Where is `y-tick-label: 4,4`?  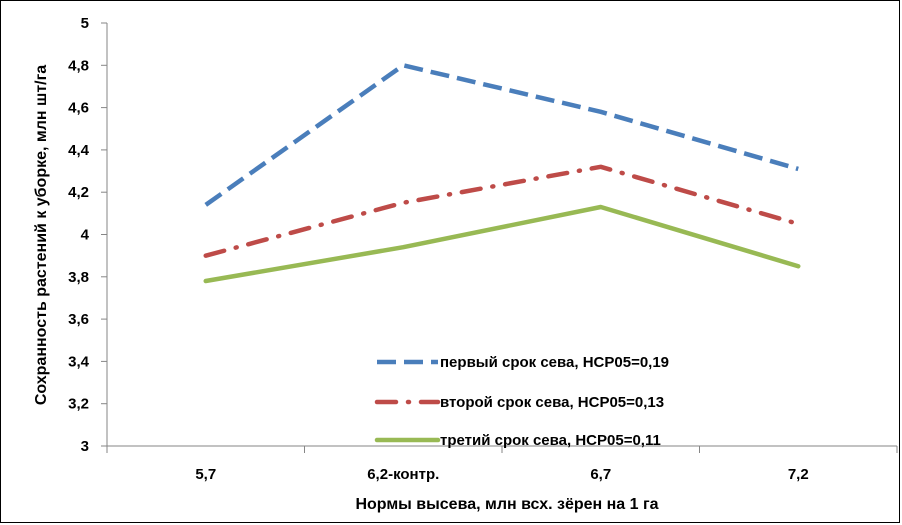
y-tick-label: 4,4 is located at coordinates (79, 150).